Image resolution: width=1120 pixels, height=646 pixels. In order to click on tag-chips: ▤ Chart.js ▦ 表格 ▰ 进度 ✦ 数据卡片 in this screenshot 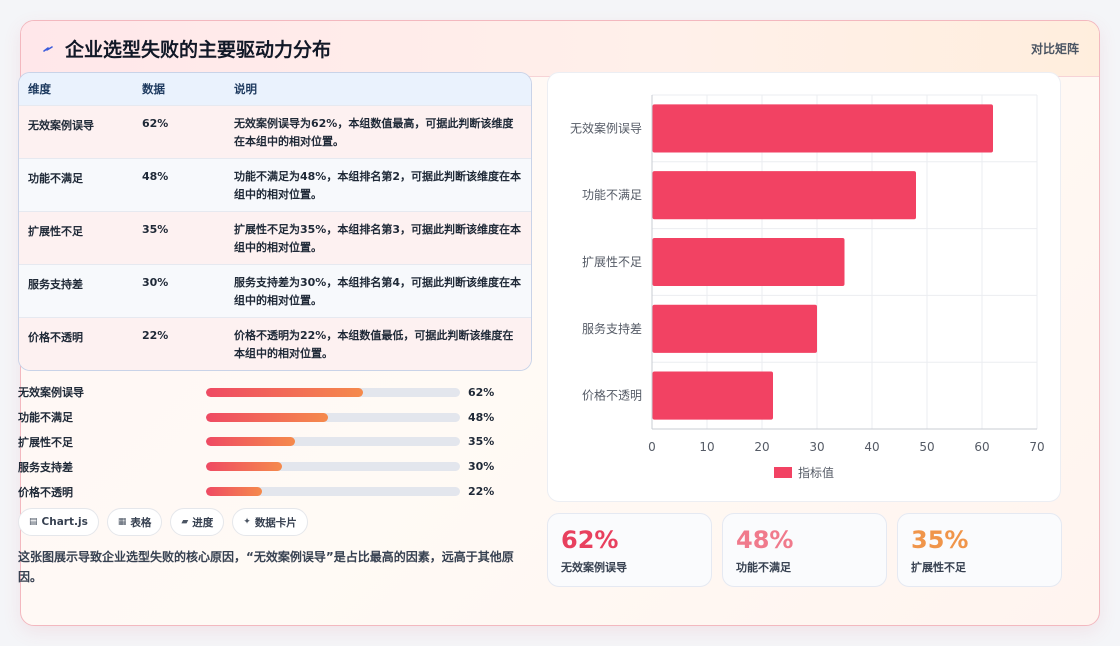, I will do `click(163, 522)`.